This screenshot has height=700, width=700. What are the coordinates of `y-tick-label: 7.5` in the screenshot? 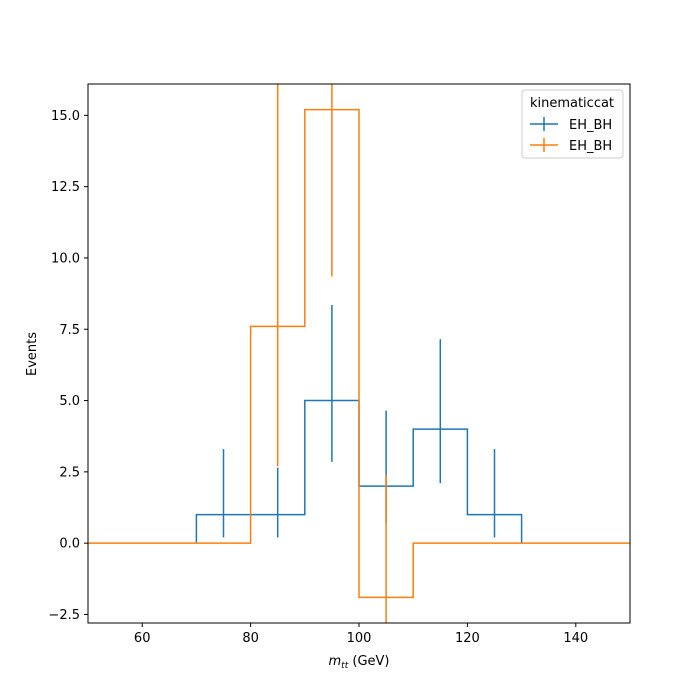 It's located at (69, 330).